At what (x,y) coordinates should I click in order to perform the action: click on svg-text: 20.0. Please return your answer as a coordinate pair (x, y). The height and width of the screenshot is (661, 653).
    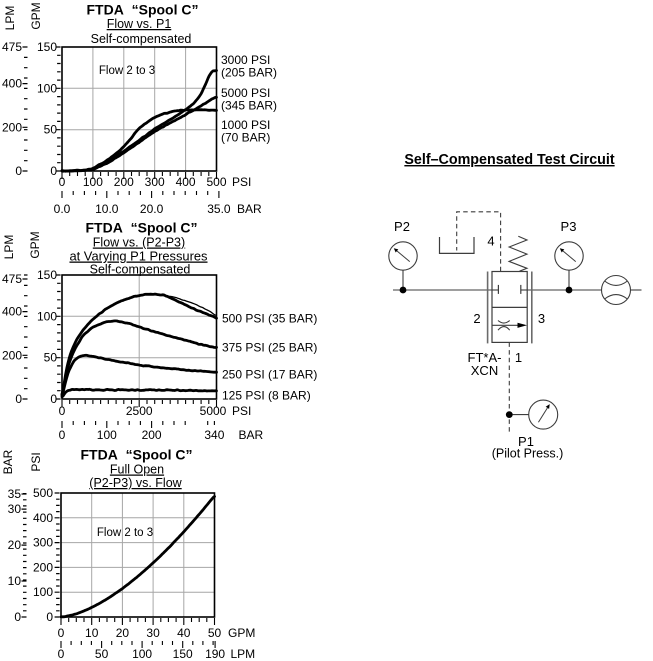
    Looking at the image, I should click on (152, 209).